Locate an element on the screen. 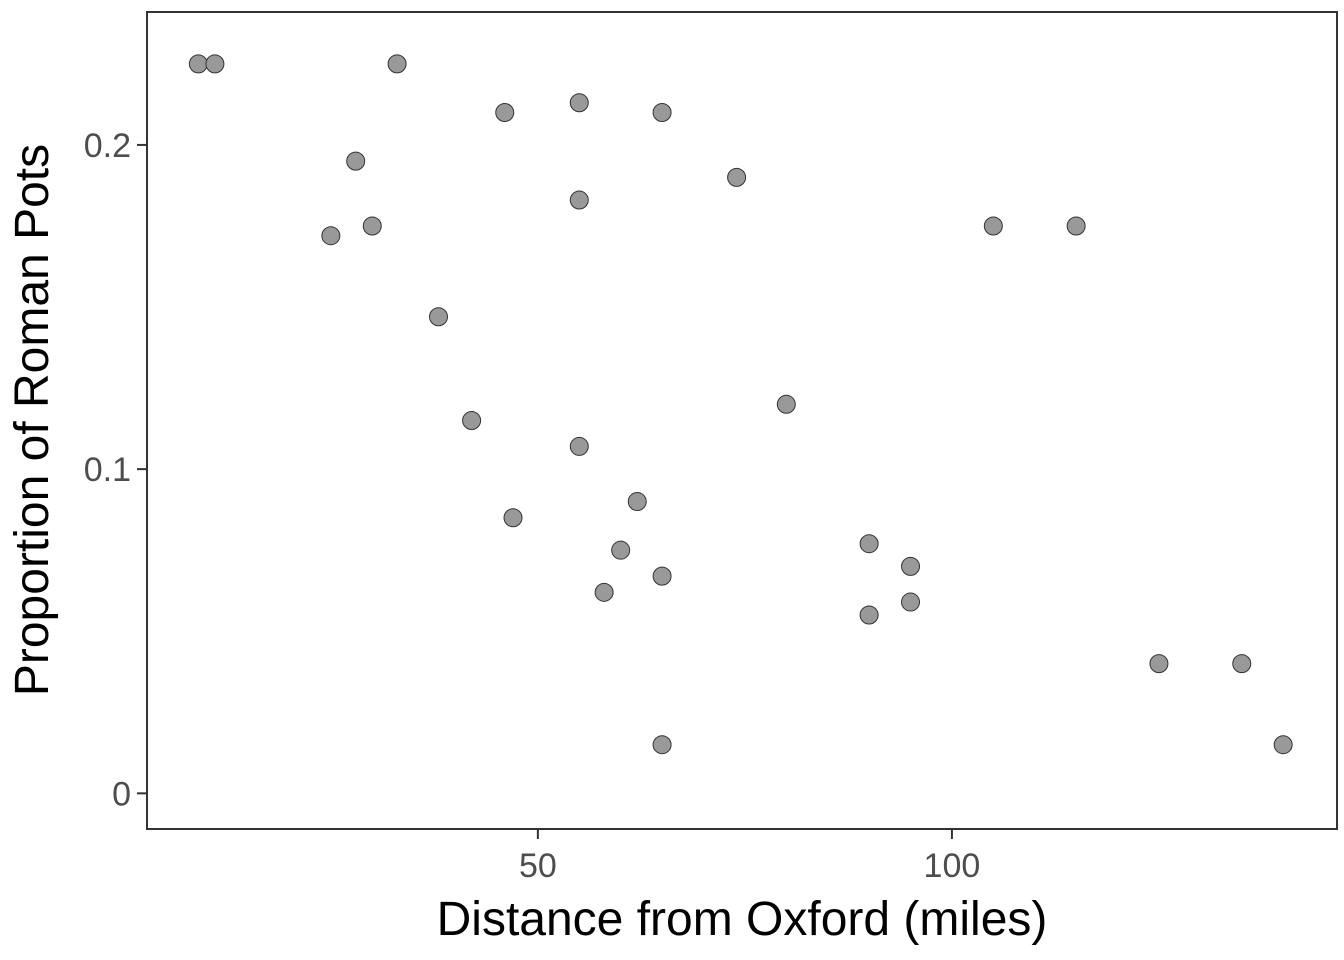 The height and width of the screenshot is (960, 1344). y-tick-label-0: 0 is located at coordinates (121, 794).